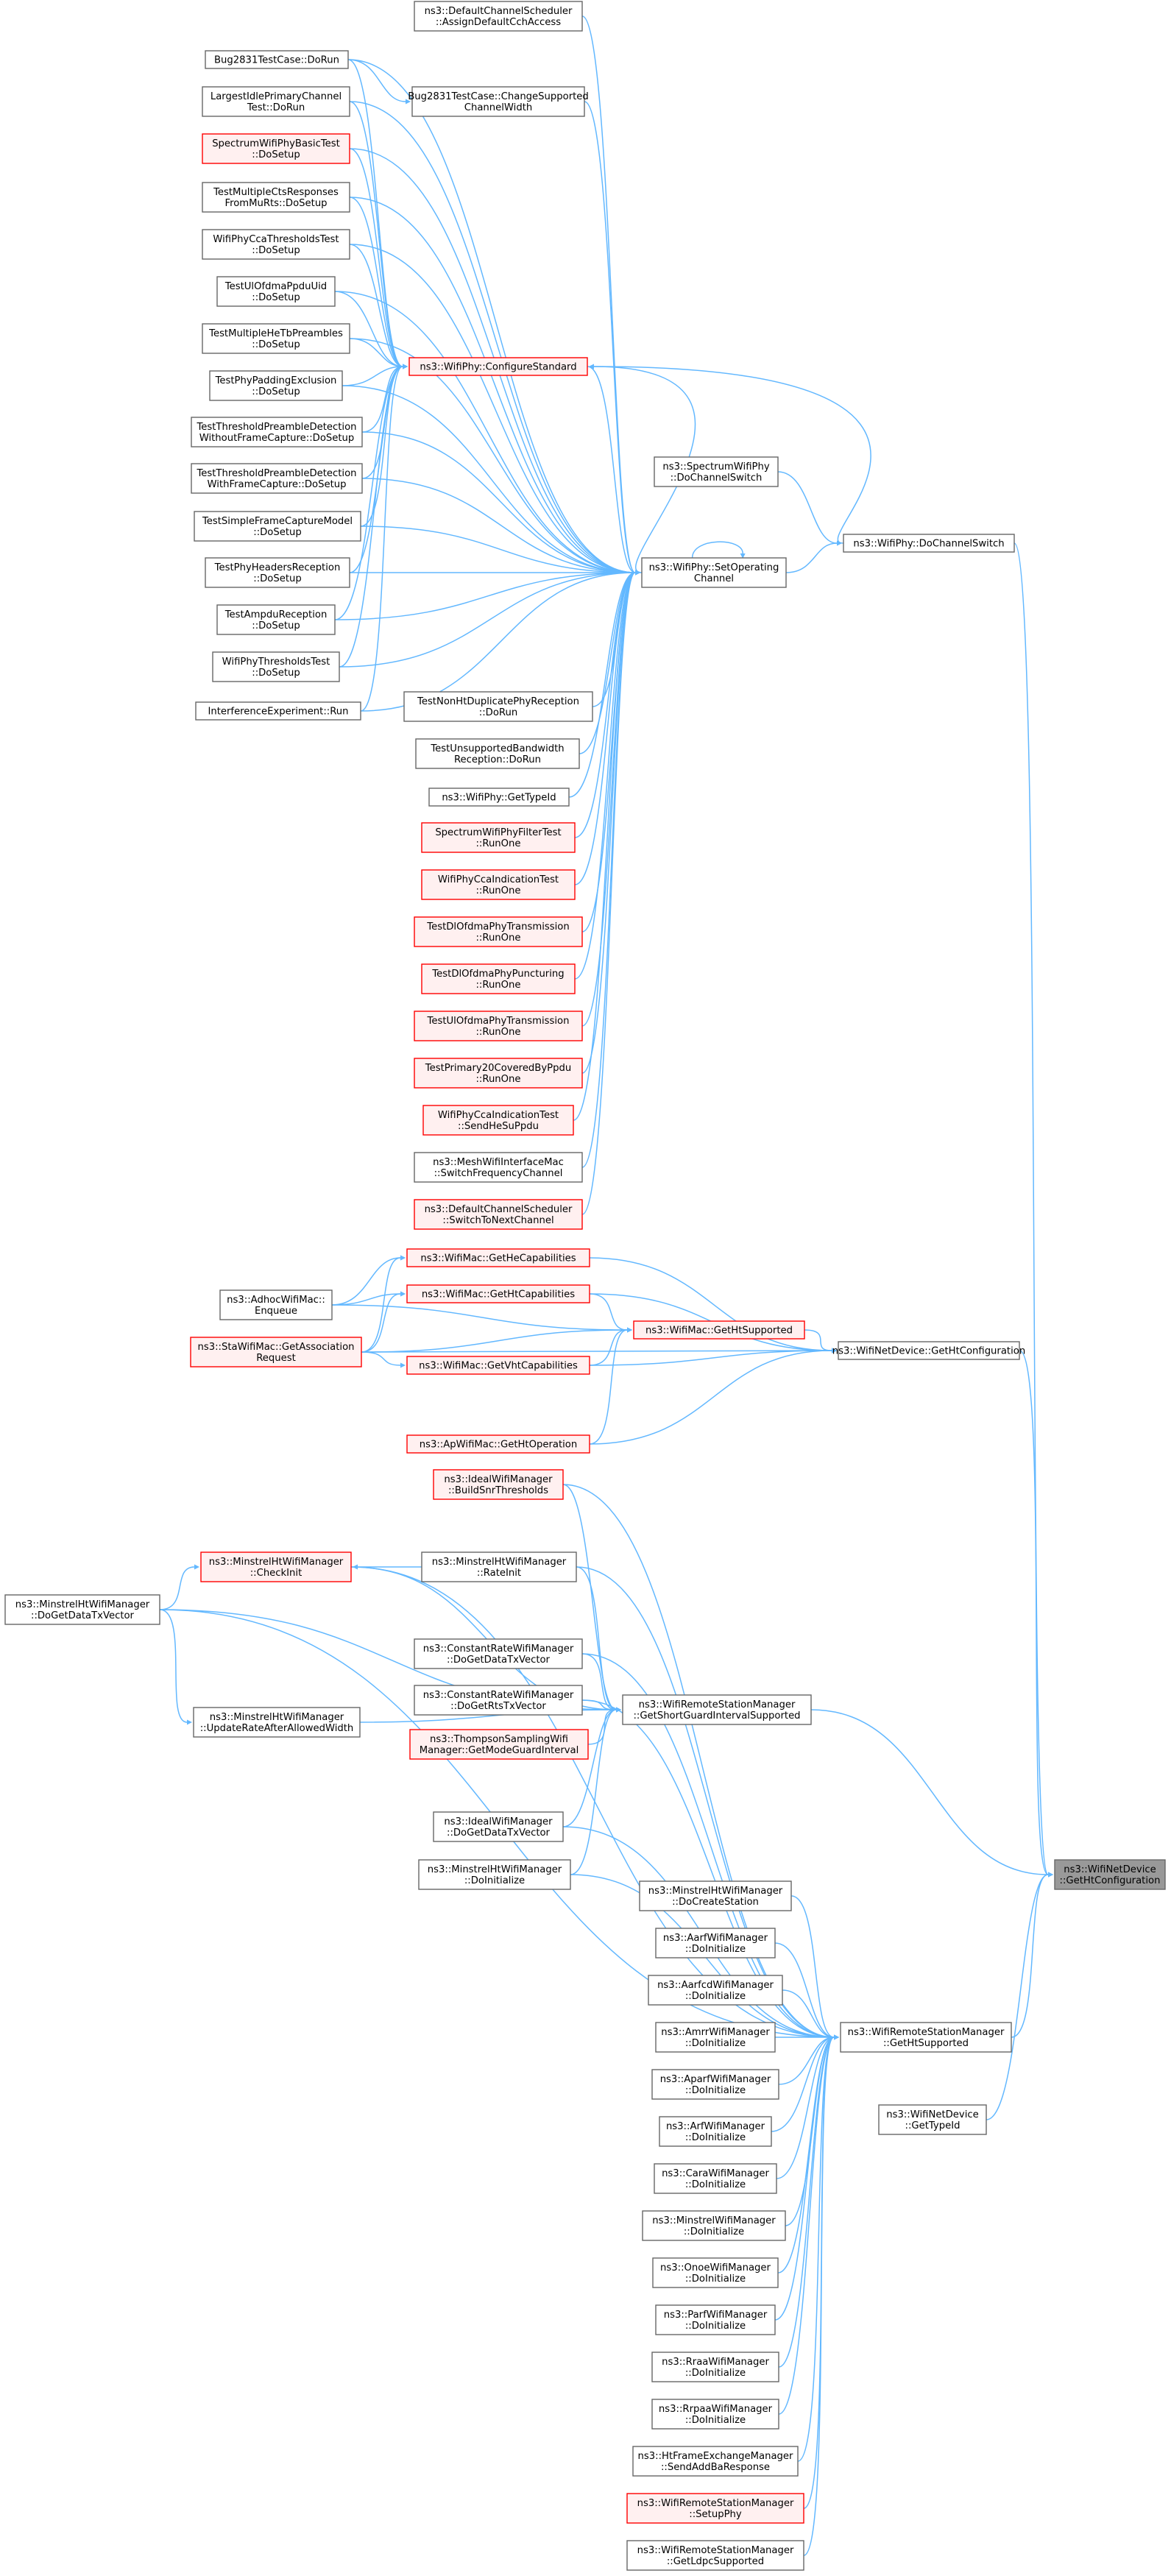  I want to click on node-label-line: ::RunOne, so click(497, 939).